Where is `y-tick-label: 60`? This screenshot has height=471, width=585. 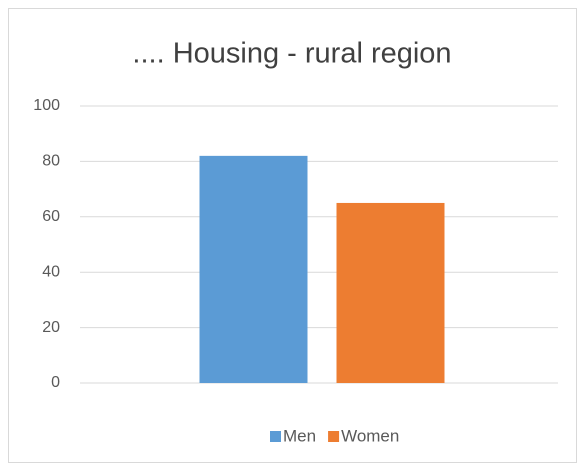
y-tick-label: 60 is located at coordinates (51, 216).